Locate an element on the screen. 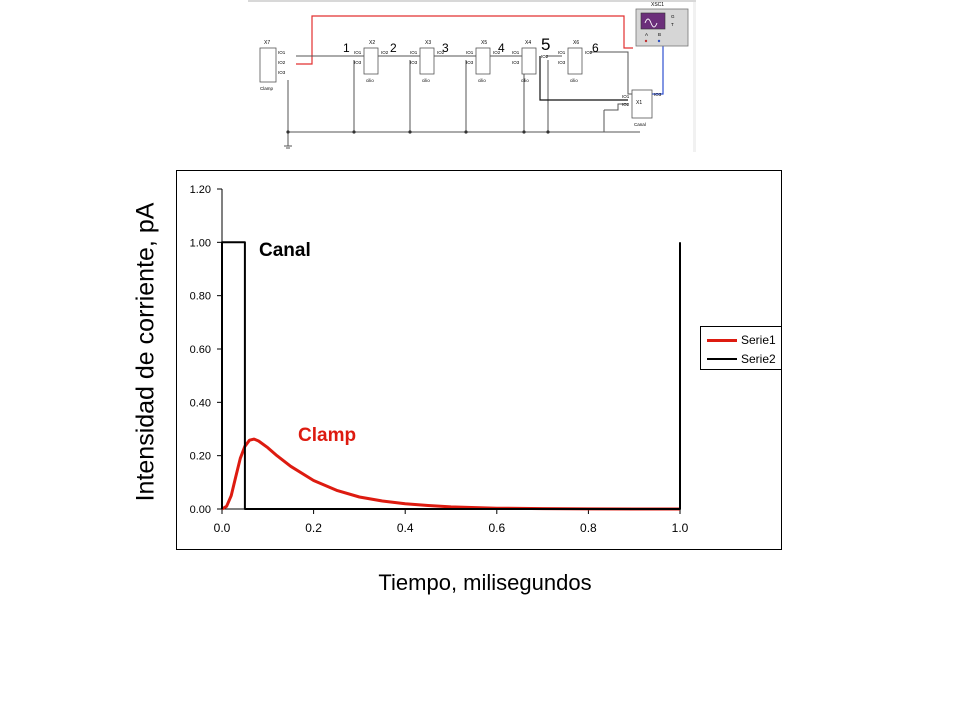 This screenshot has width=960, height=720. legend-label: Serie2 is located at coordinates (758, 359).